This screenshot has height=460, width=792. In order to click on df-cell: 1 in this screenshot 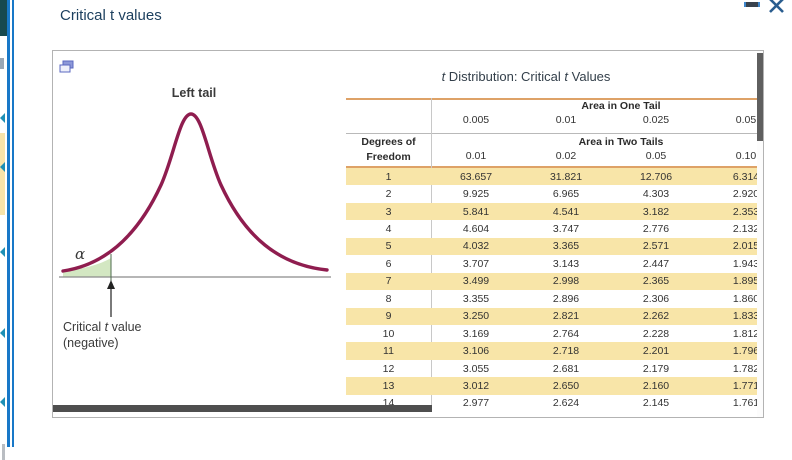, I will do `click(388, 176)`.